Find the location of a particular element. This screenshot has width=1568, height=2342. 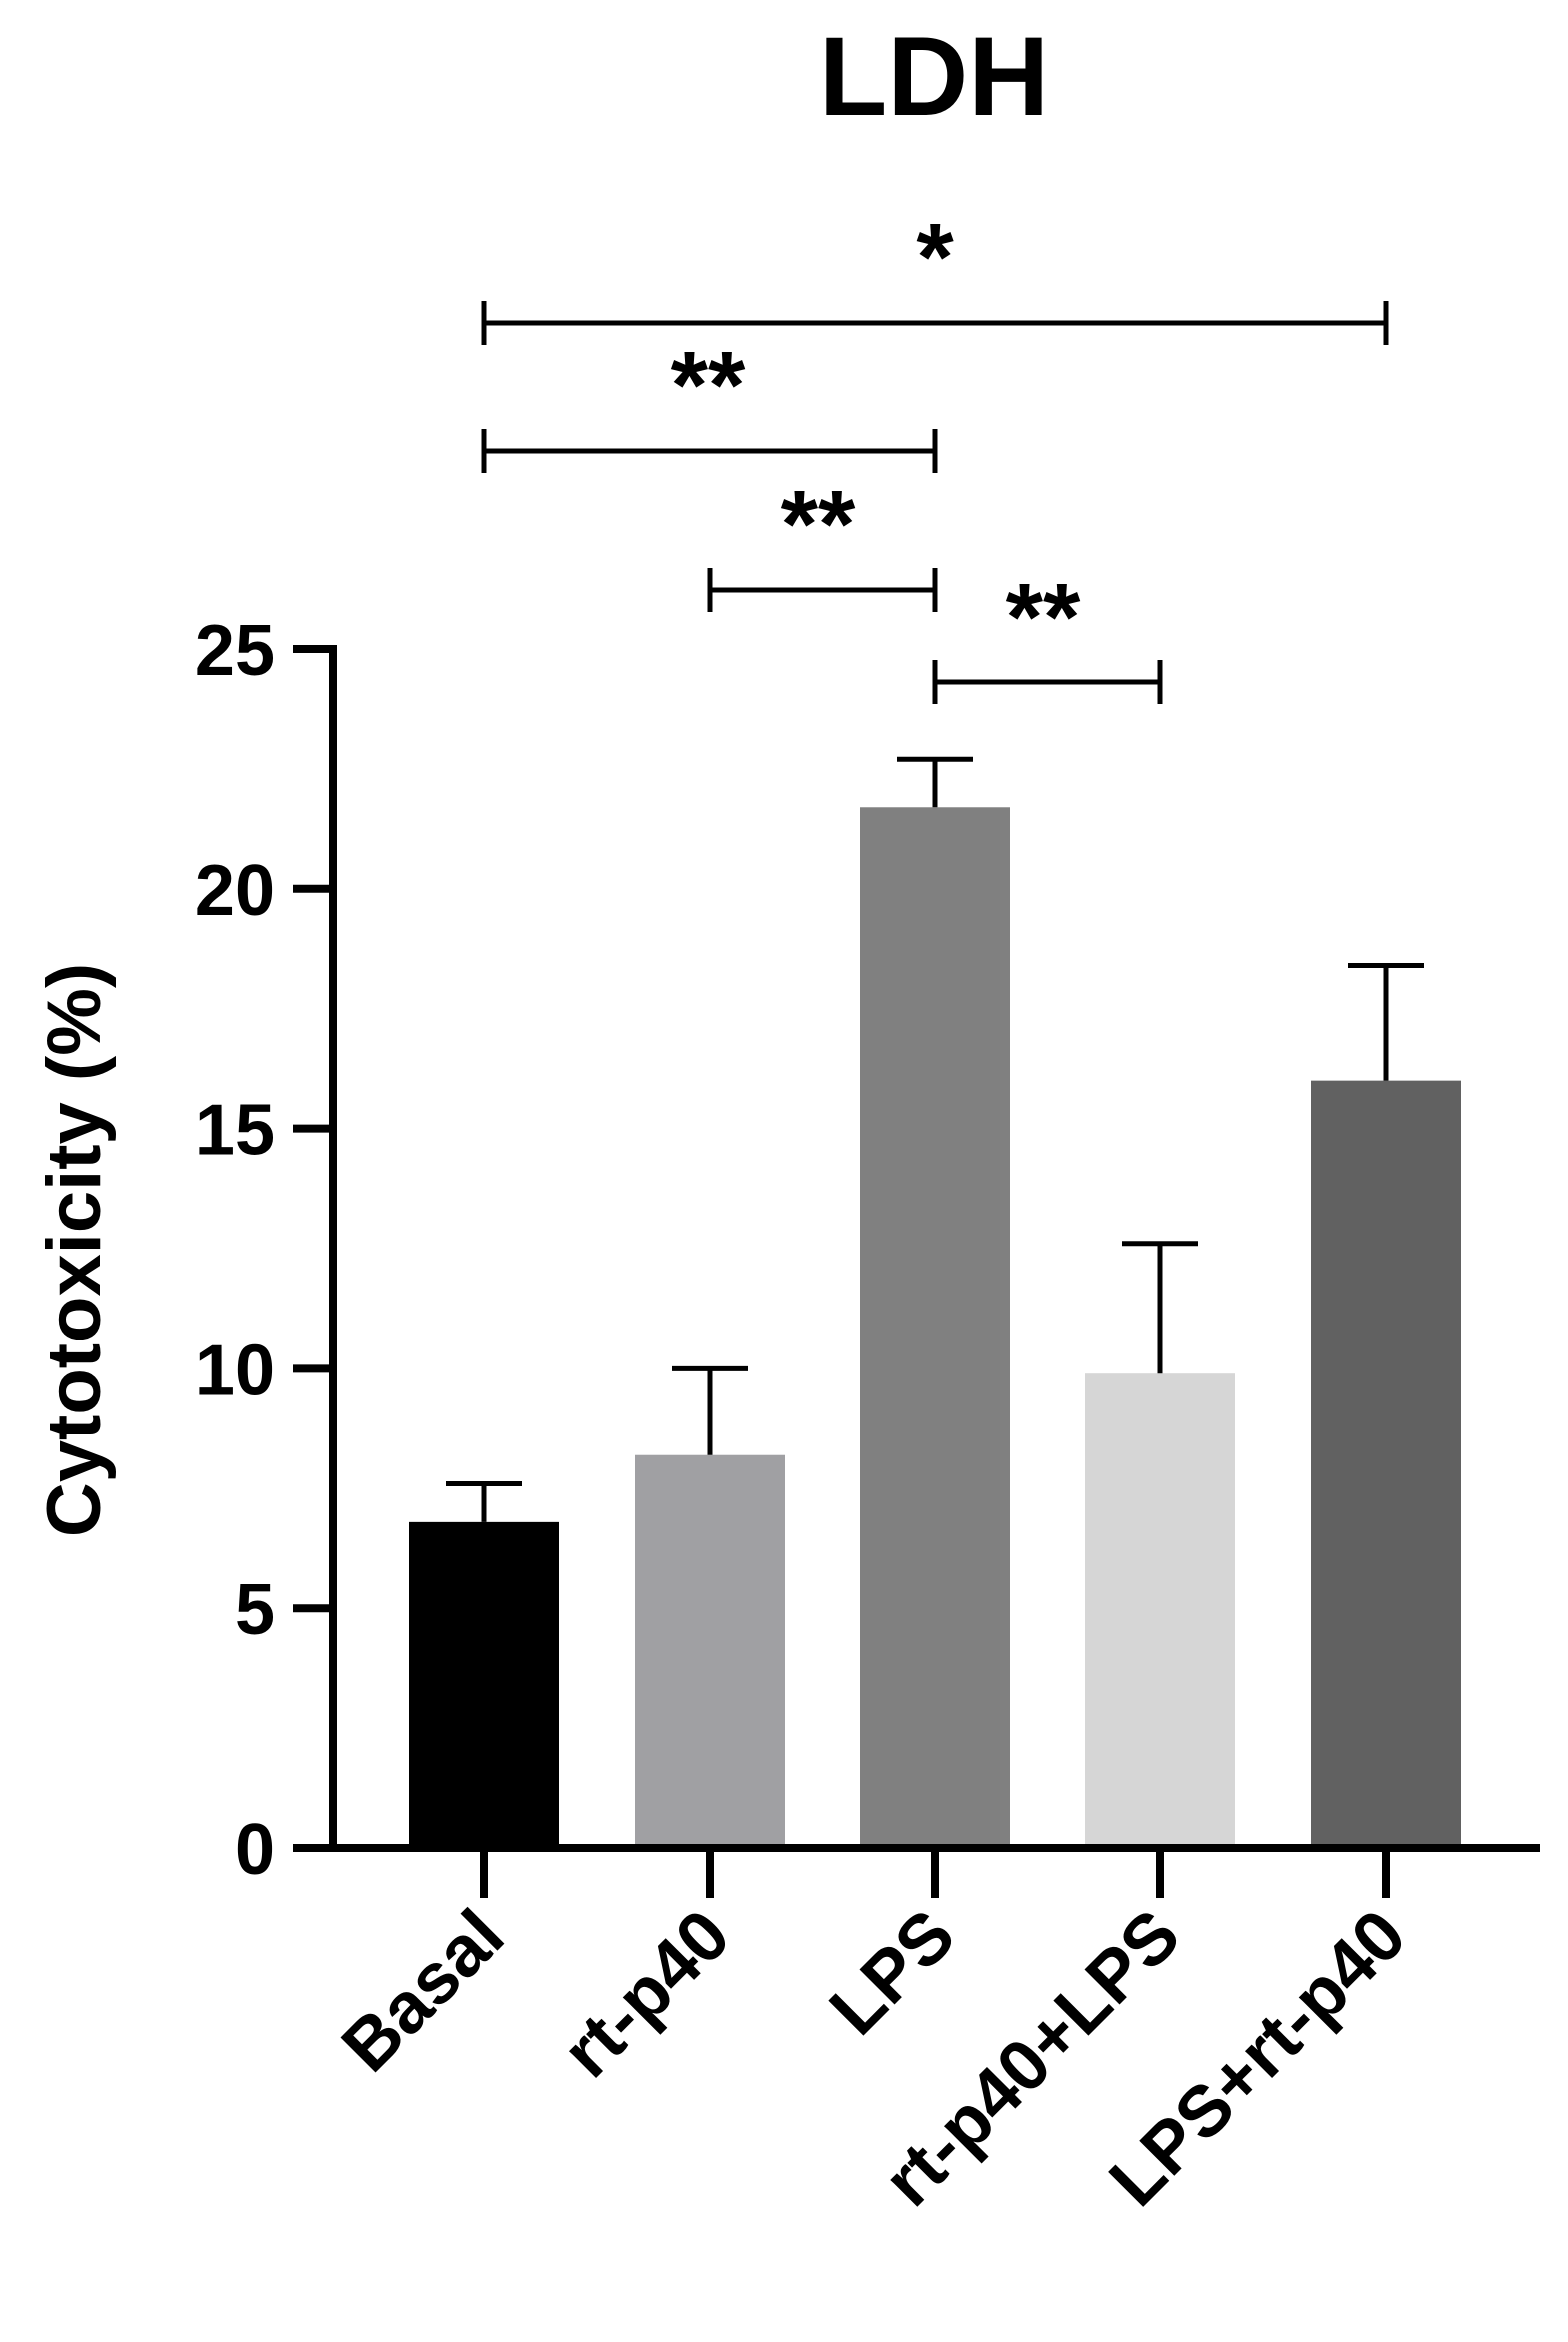

y-tick-label: 25 is located at coordinates (235, 651).